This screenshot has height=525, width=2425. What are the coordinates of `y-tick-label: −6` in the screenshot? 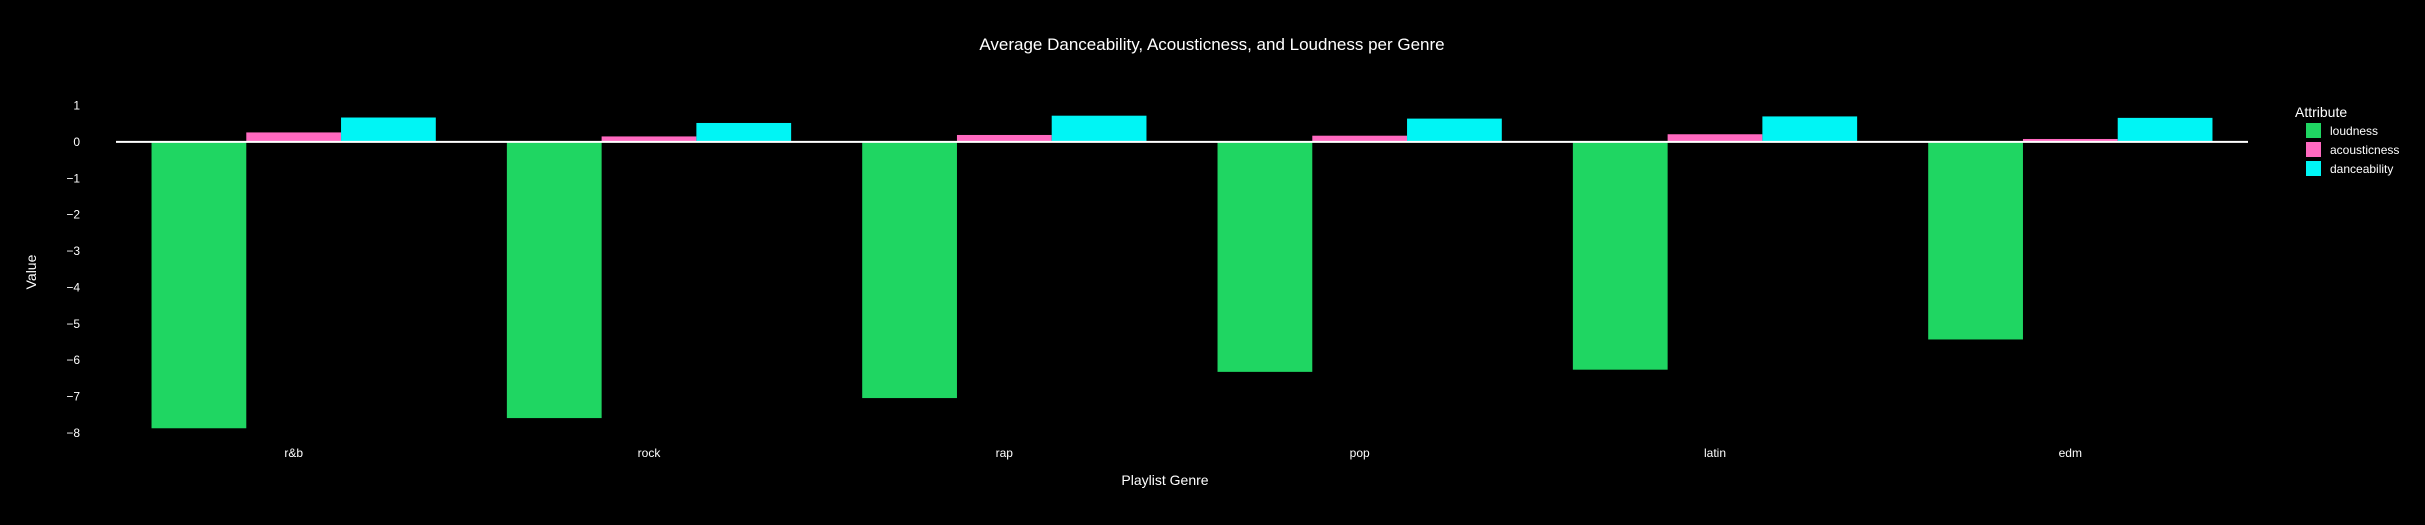 It's located at (73, 360).